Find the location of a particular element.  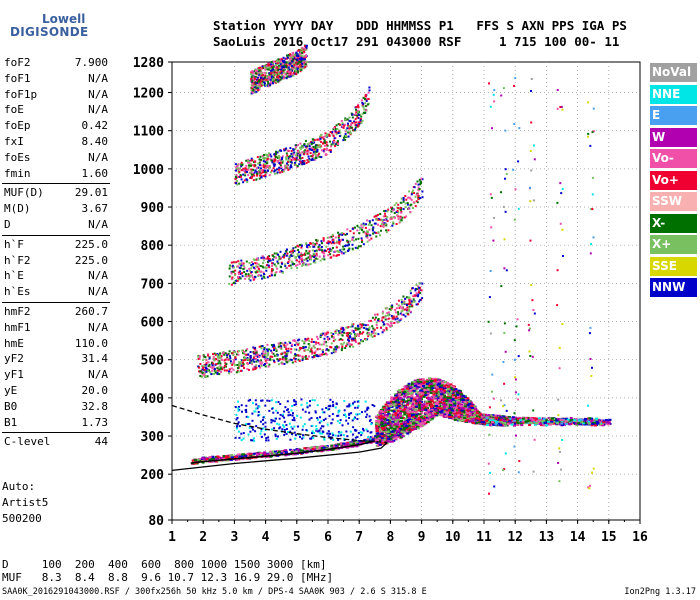

x-tick-label: 8 is located at coordinates (390, 537).